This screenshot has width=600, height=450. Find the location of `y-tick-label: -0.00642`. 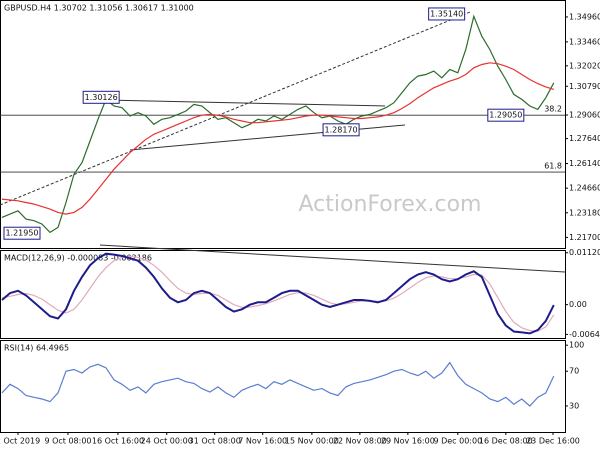

y-tick-label: -0.00642 is located at coordinates (584, 334).